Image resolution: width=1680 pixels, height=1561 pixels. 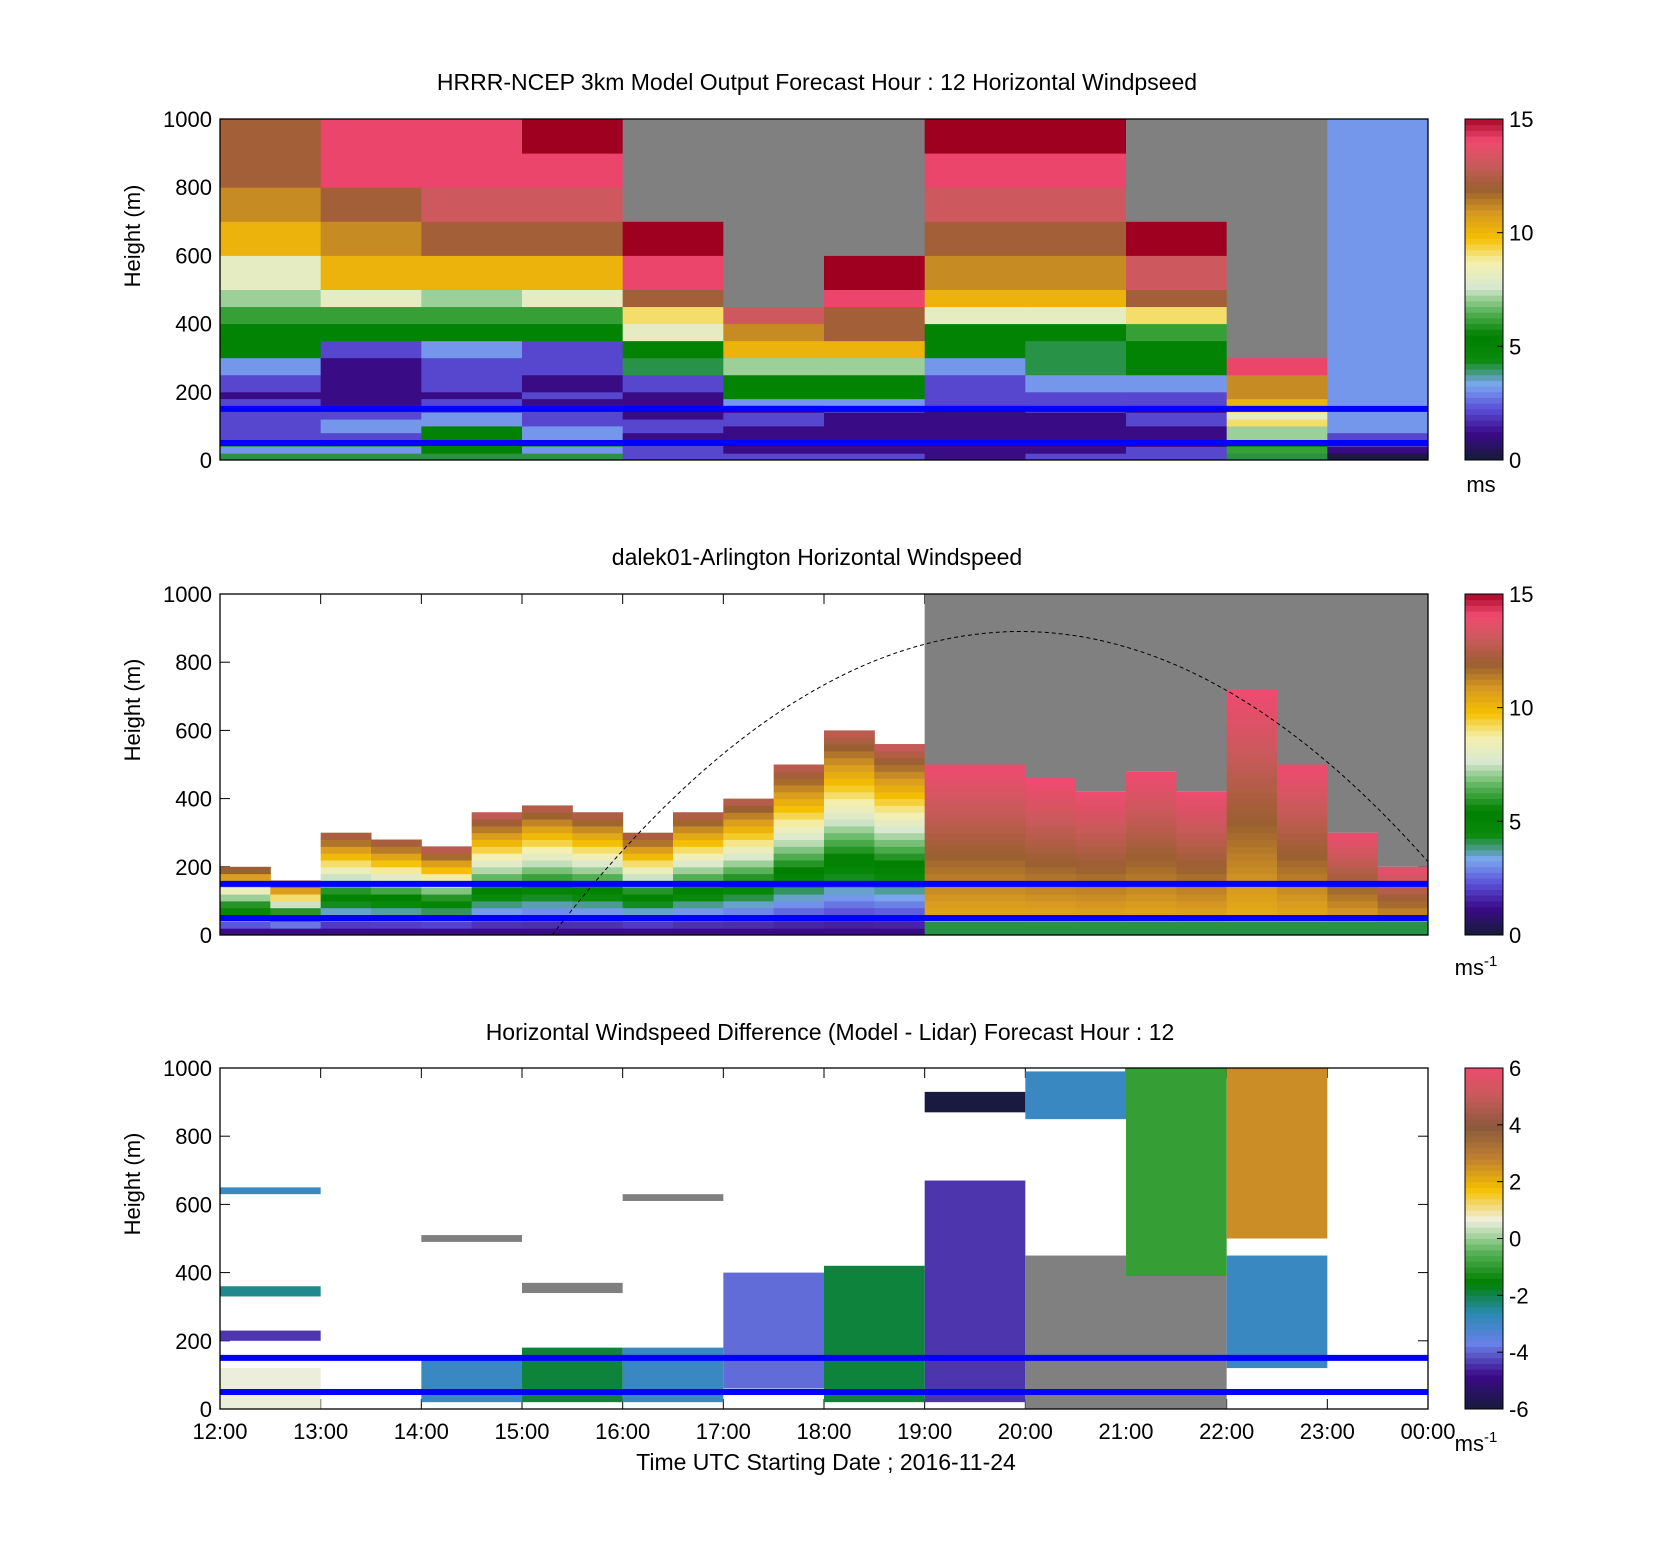 What do you see at coordinates (826, 1462) in the screenshot?
I see `x-axis-label: Time UTC Starting Date ; 2016-11-24` at bounding box center [826, 1462].